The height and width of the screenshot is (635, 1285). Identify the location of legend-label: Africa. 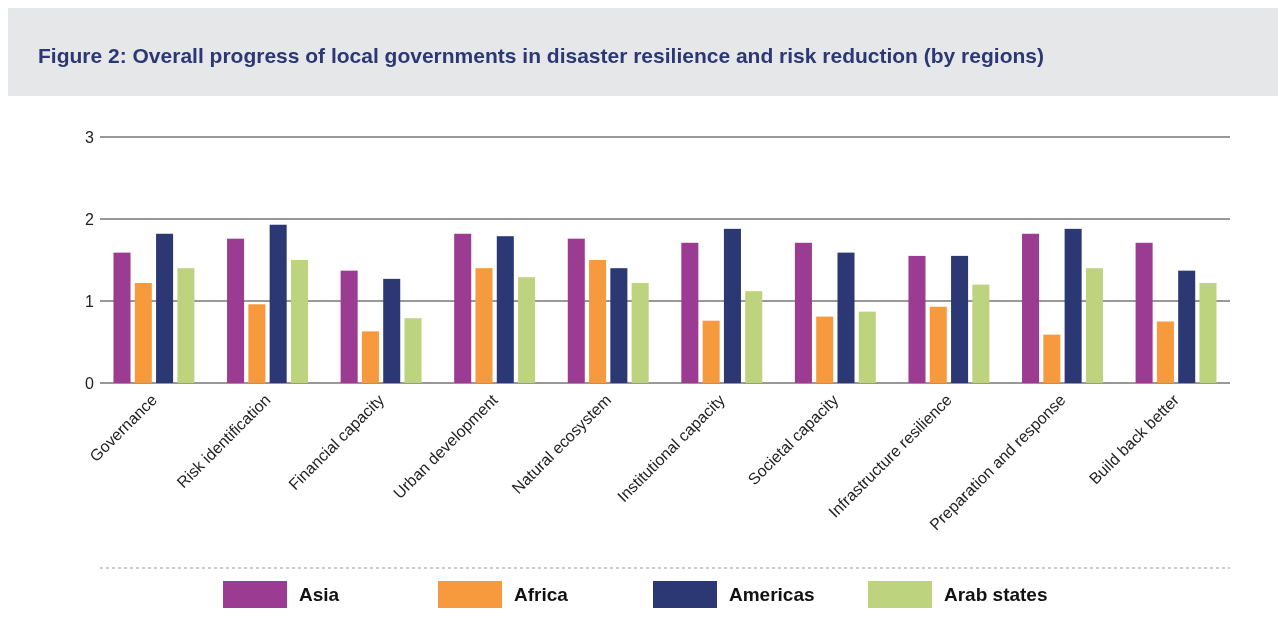
(541, 594).